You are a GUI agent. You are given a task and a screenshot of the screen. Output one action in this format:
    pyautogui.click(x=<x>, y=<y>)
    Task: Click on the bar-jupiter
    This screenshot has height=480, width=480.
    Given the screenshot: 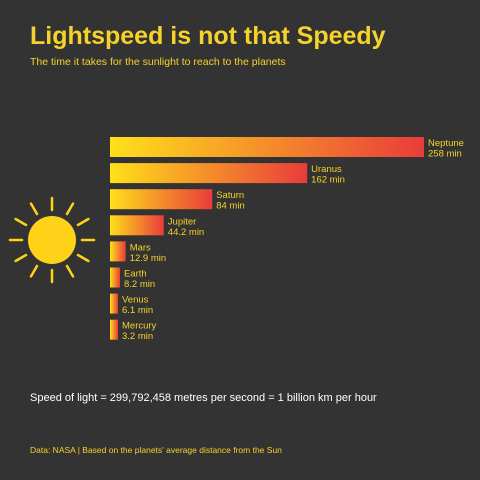 What is the action you would take?
    pyautogui.click(x=137, y=225)
    